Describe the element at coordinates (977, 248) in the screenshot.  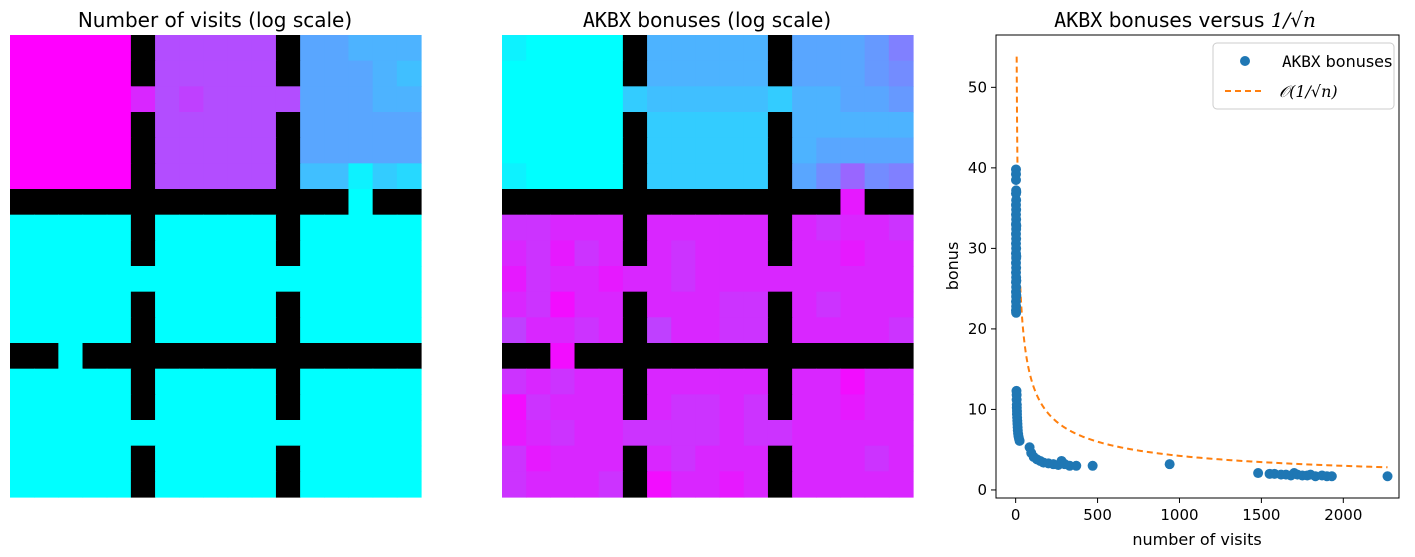
I see `y-tick-label: 30` at that location.